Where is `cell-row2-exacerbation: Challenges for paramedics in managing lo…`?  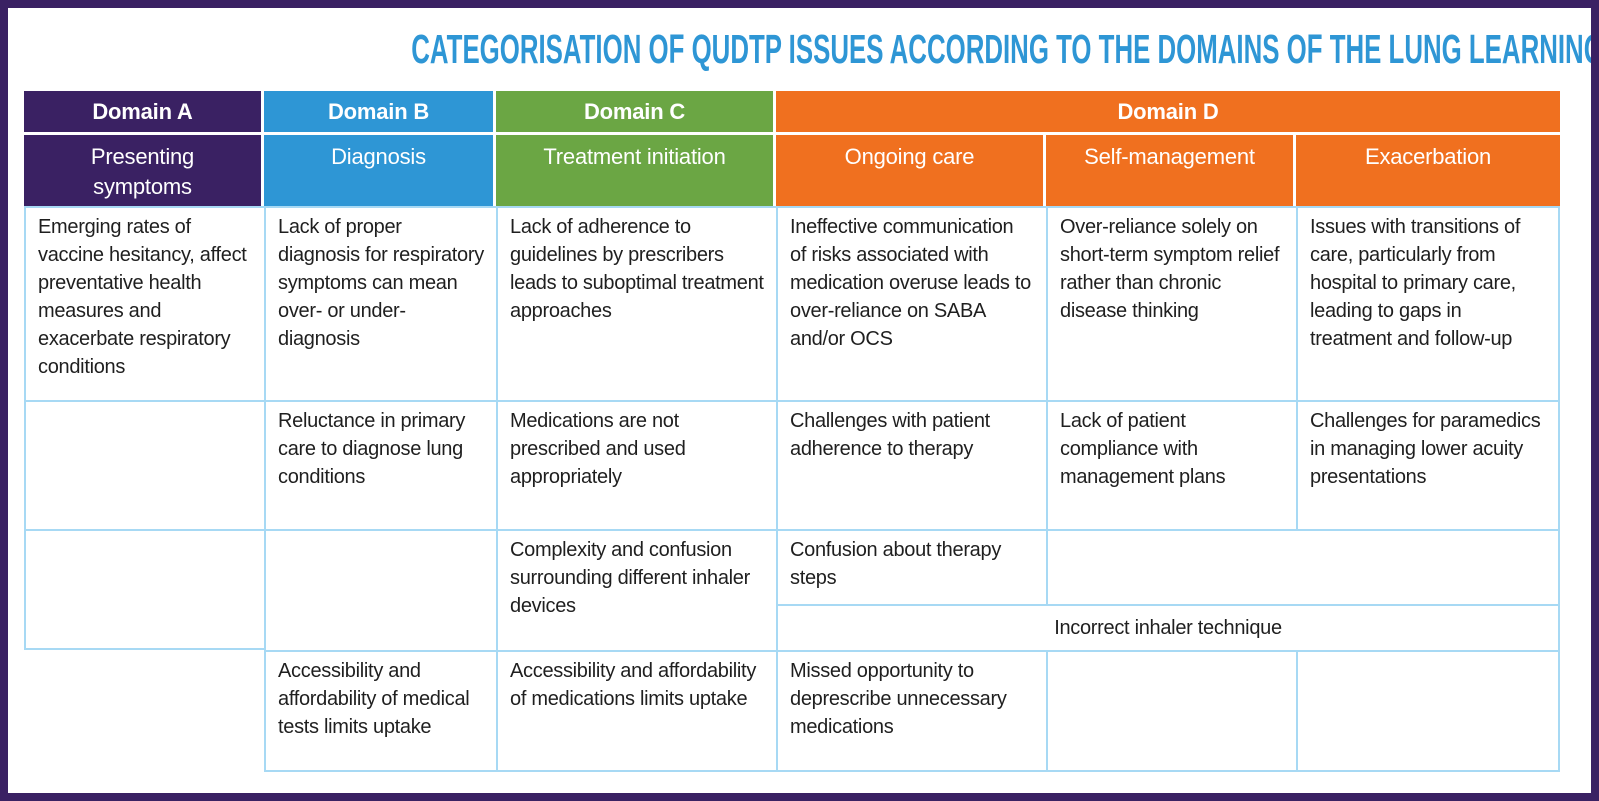 cell-row2-exacerbation: Challenges for paramedics in managing lo… is located at coordinates (1428, 464).